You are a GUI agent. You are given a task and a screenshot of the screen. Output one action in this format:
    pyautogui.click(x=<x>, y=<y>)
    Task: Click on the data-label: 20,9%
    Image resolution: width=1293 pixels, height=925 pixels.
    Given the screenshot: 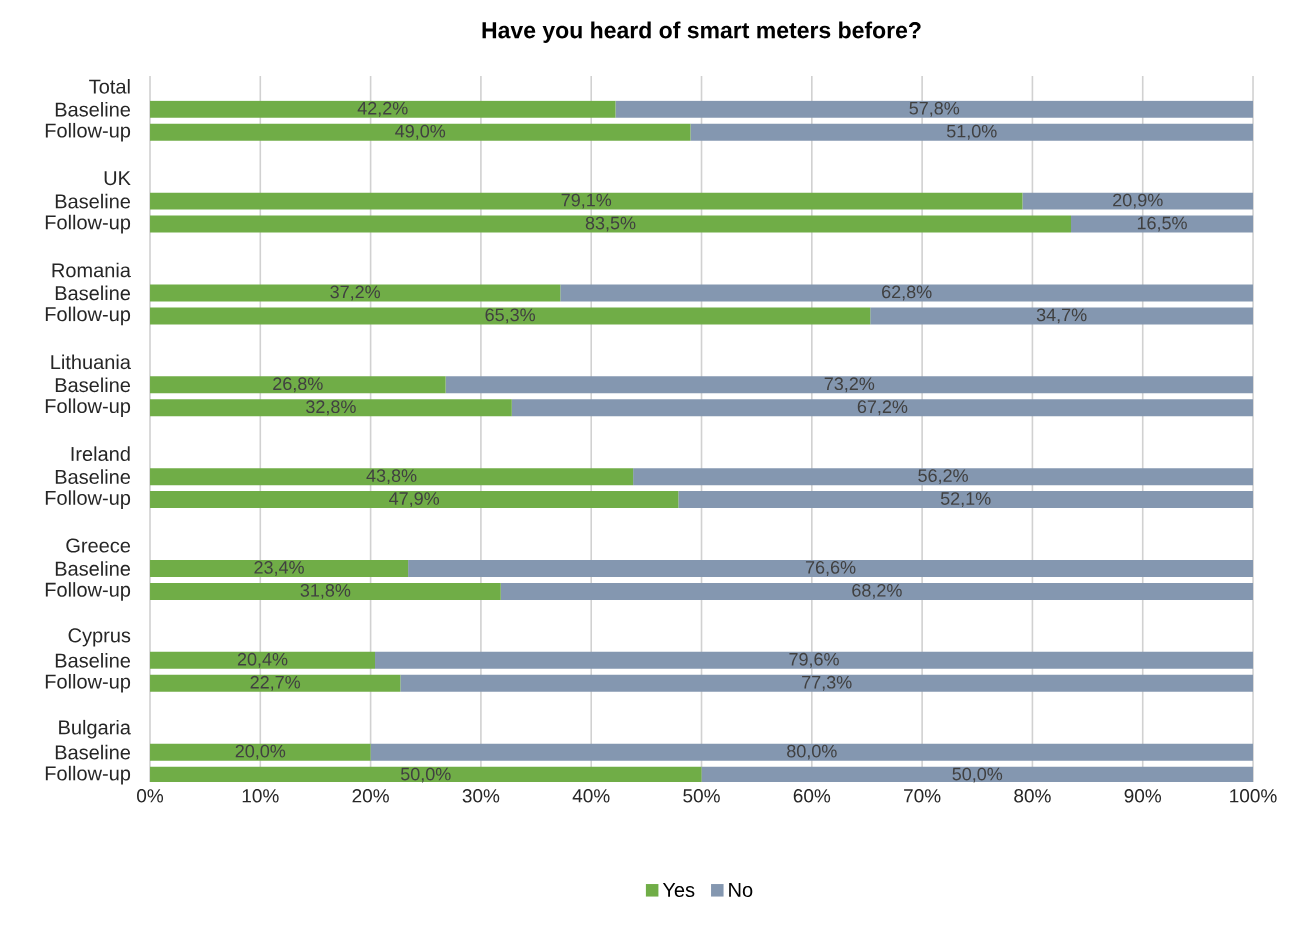 What is the action you would take?
    pyautogui.click(x=1138, y=201)
    